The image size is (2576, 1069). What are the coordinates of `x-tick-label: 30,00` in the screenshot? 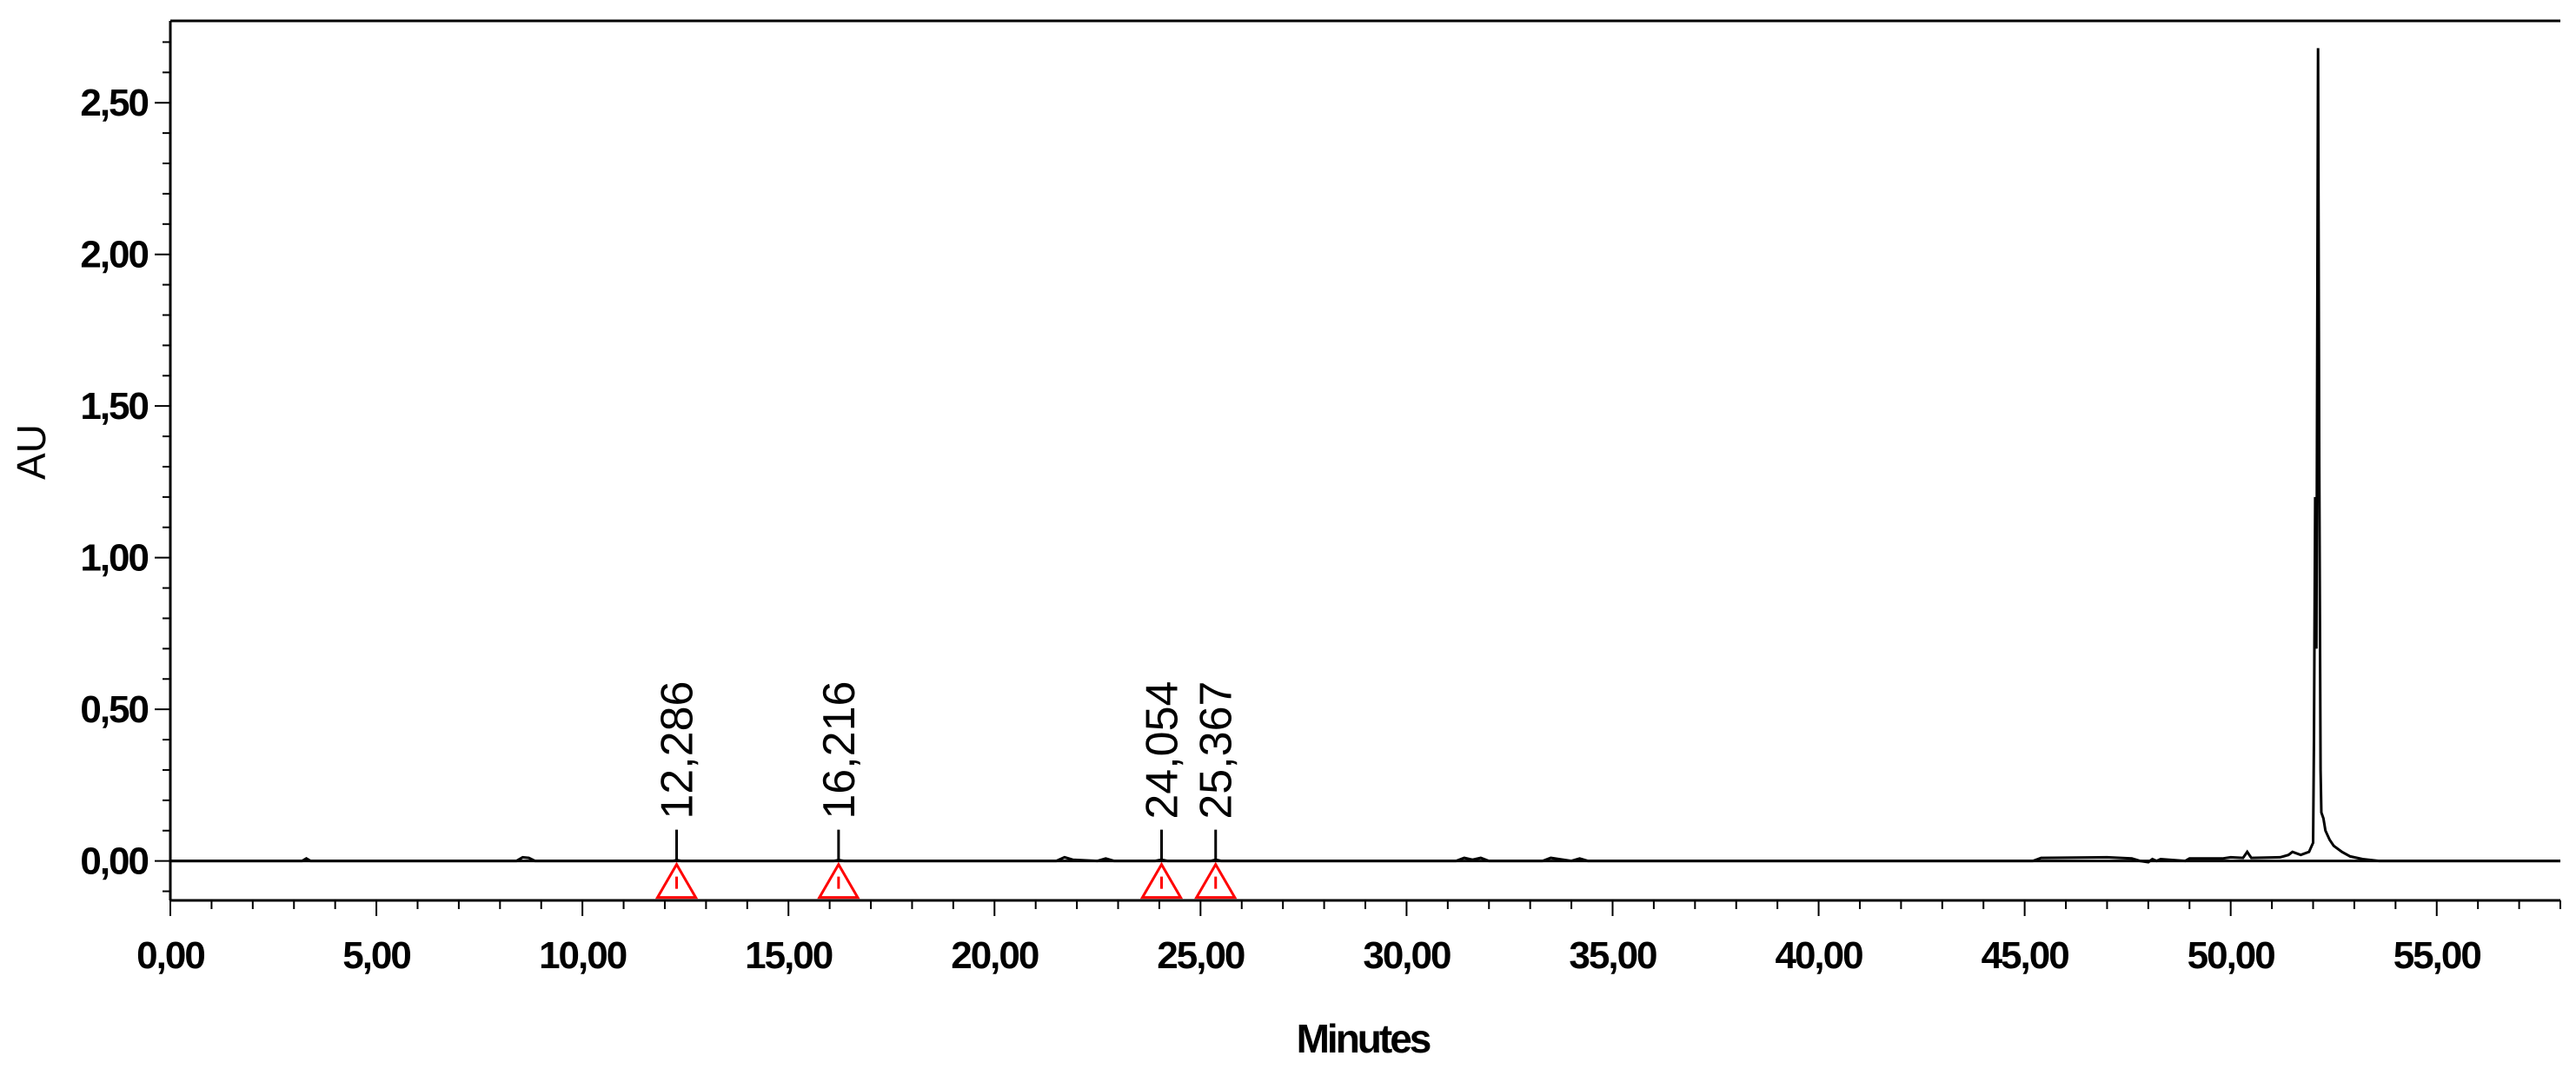 It's located at (1407, 955).